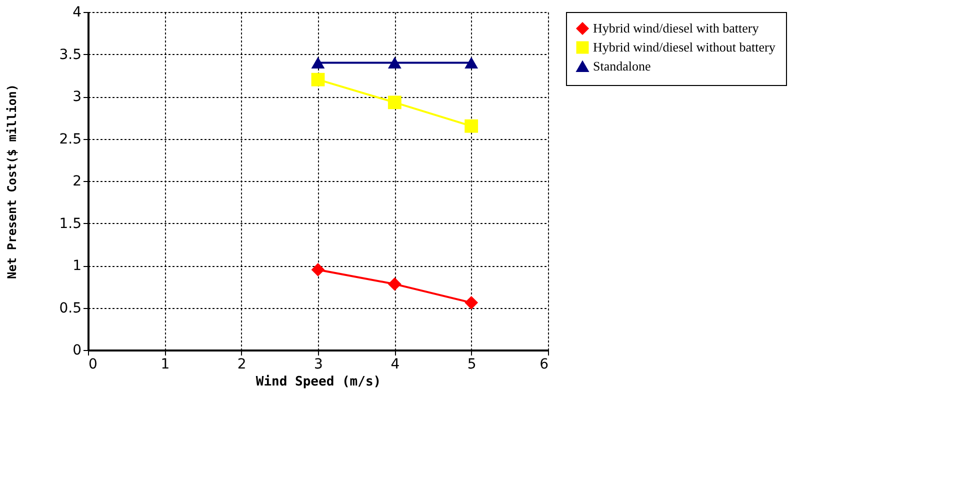 The image size is (980, 485). Describe the element at coordinates (70, 139) in the screenshot. I see `y-tick-label: 2.5` at that location.